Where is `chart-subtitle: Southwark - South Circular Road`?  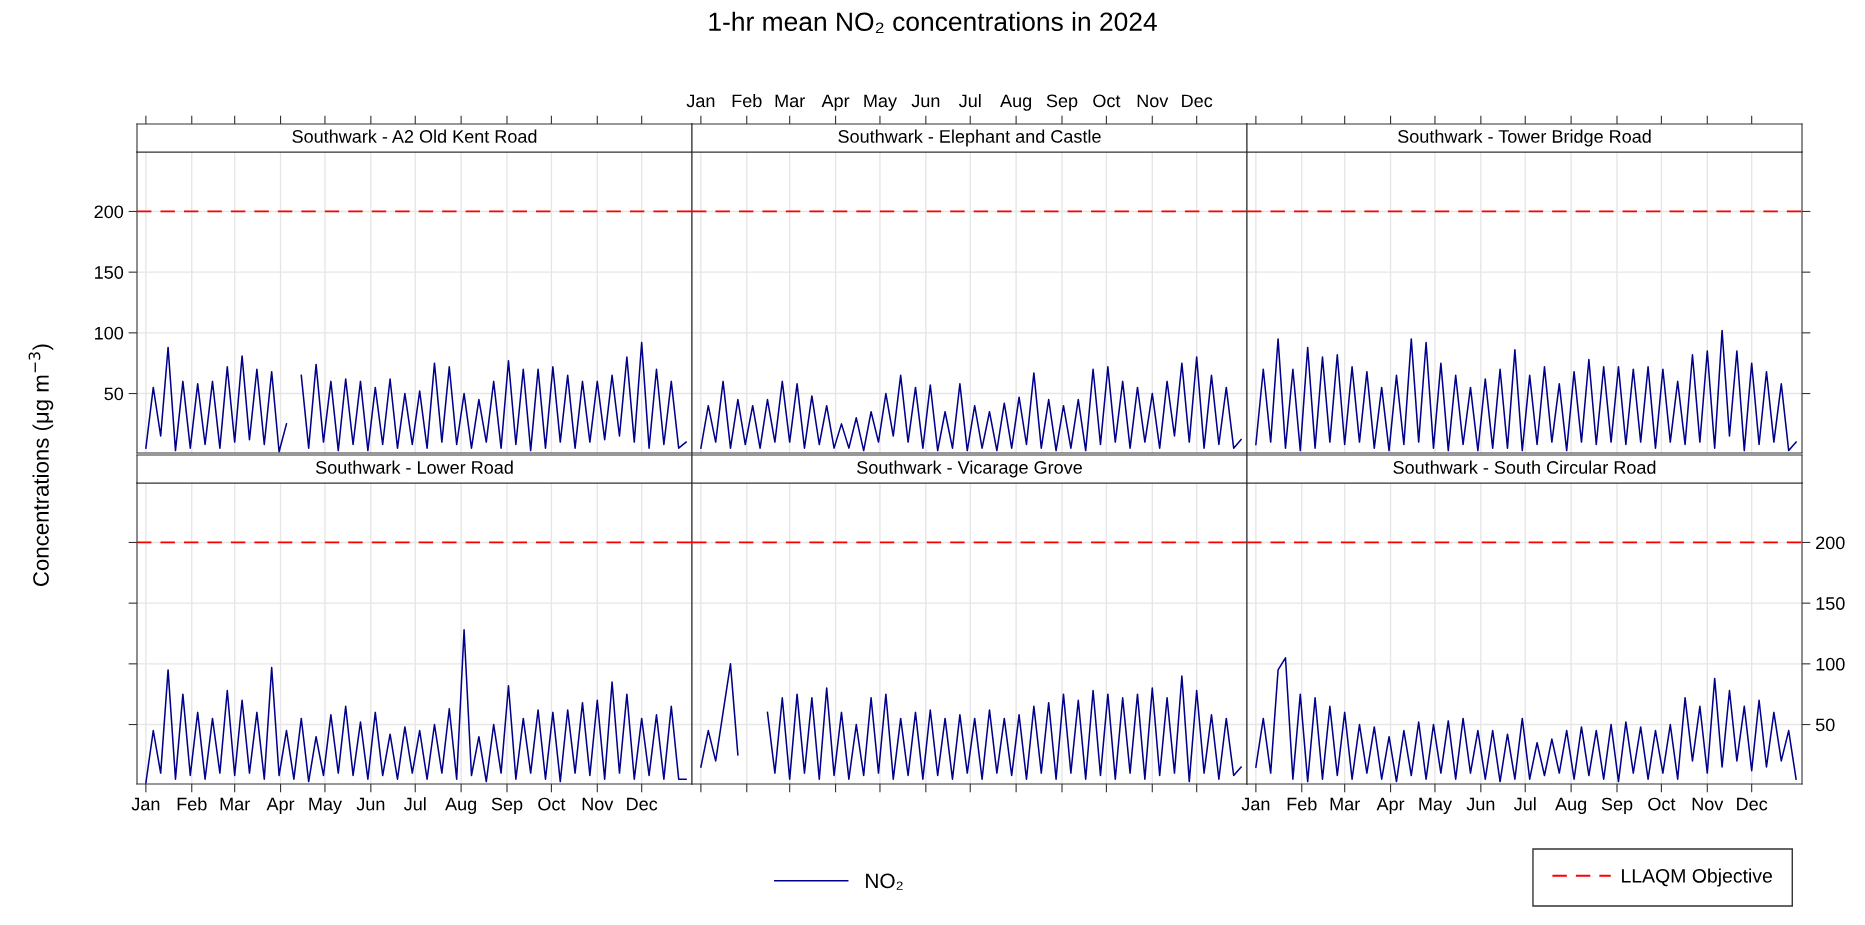
chart-subtitle: Southwark - South Circular Road is located at coordinates (1524, 467).